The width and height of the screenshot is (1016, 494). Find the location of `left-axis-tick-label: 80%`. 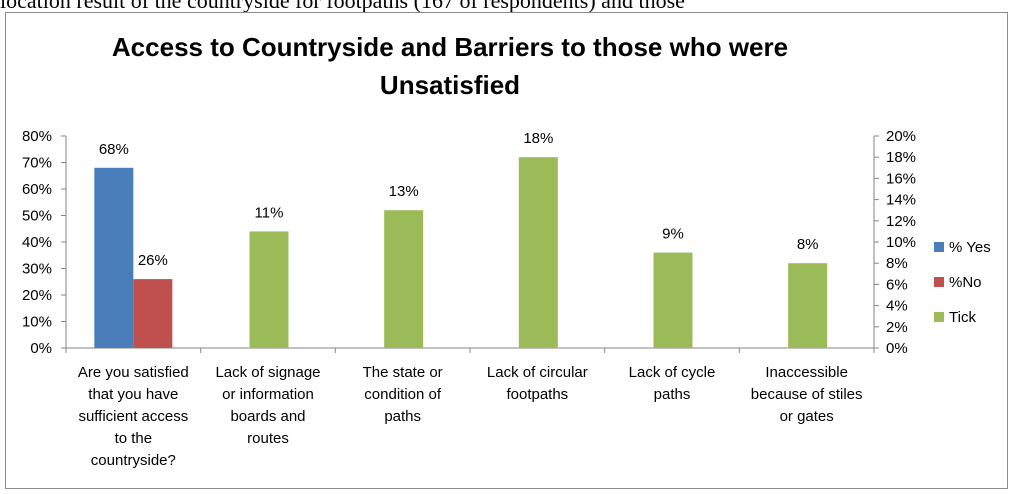

left-axis-tick-label: 80% is located at coordinates (37, 136).